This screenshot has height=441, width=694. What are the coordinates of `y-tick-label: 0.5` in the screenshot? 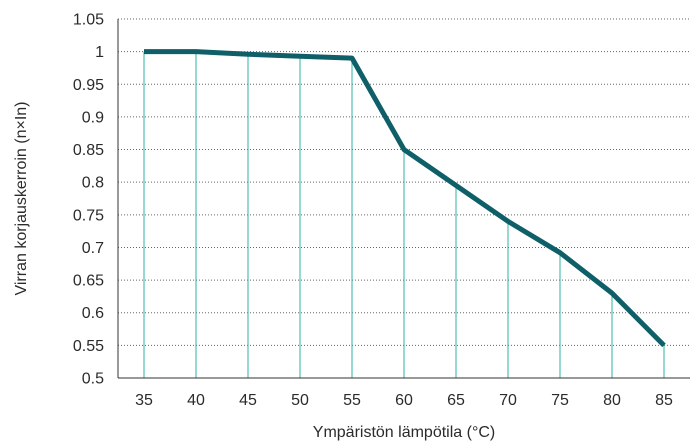 It's located at (93, 379).